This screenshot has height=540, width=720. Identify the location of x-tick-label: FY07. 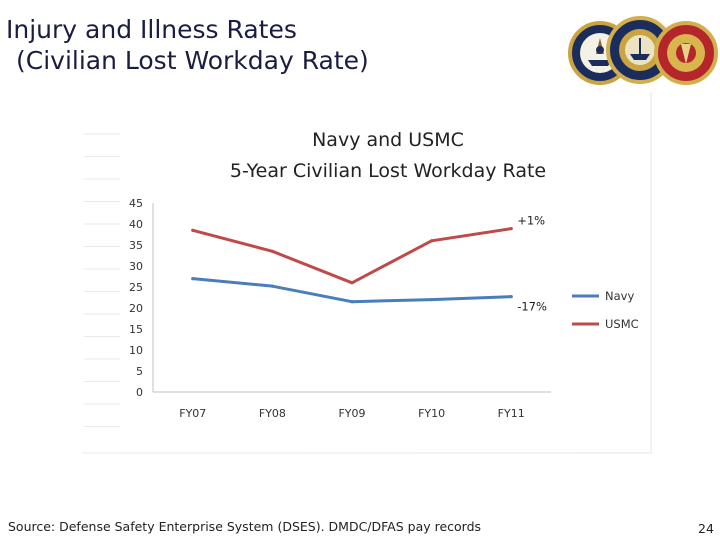
(192, 413).